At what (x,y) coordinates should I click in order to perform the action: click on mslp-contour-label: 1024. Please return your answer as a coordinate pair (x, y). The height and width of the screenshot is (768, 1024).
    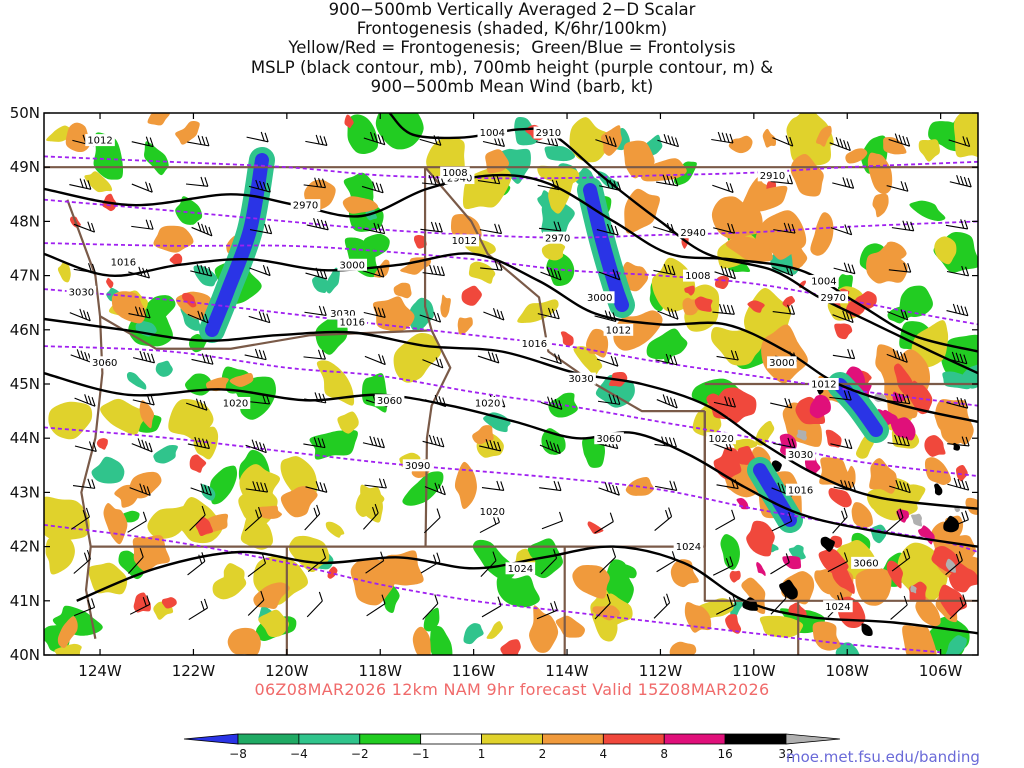
    Looking at the image, I should click on (520, 569).